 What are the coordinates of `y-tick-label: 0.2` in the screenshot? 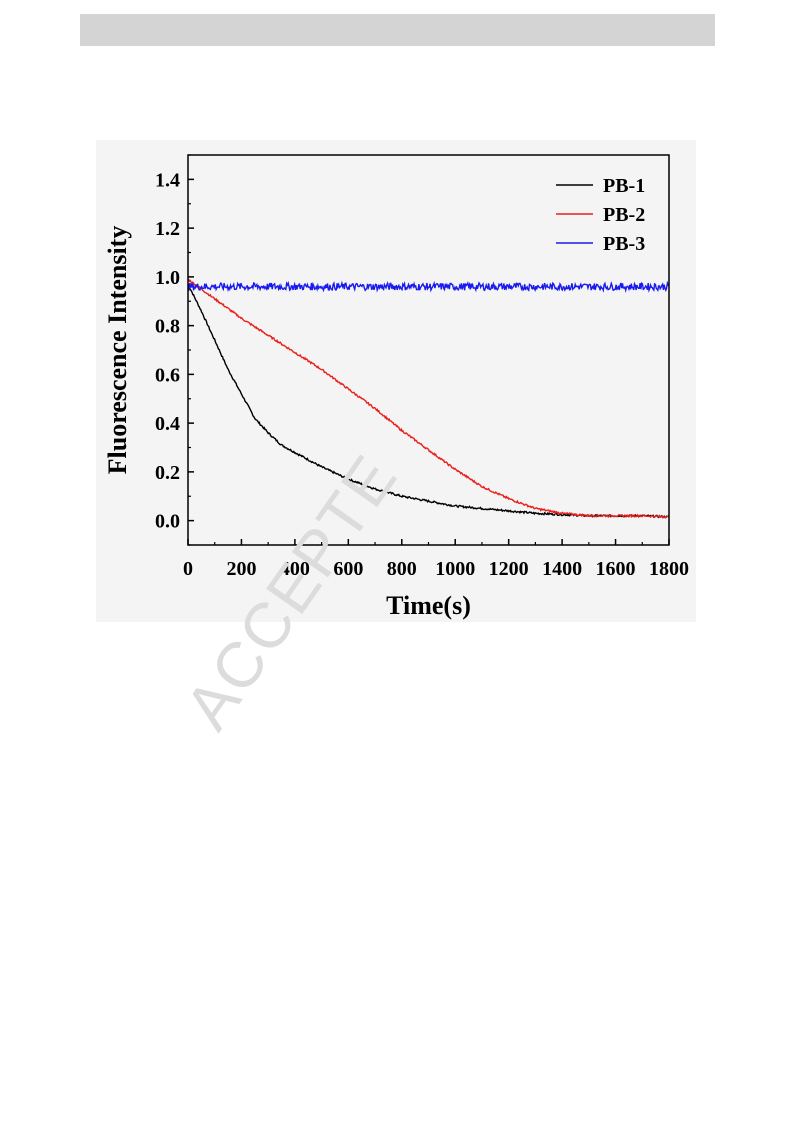 It's located at (167, 473).